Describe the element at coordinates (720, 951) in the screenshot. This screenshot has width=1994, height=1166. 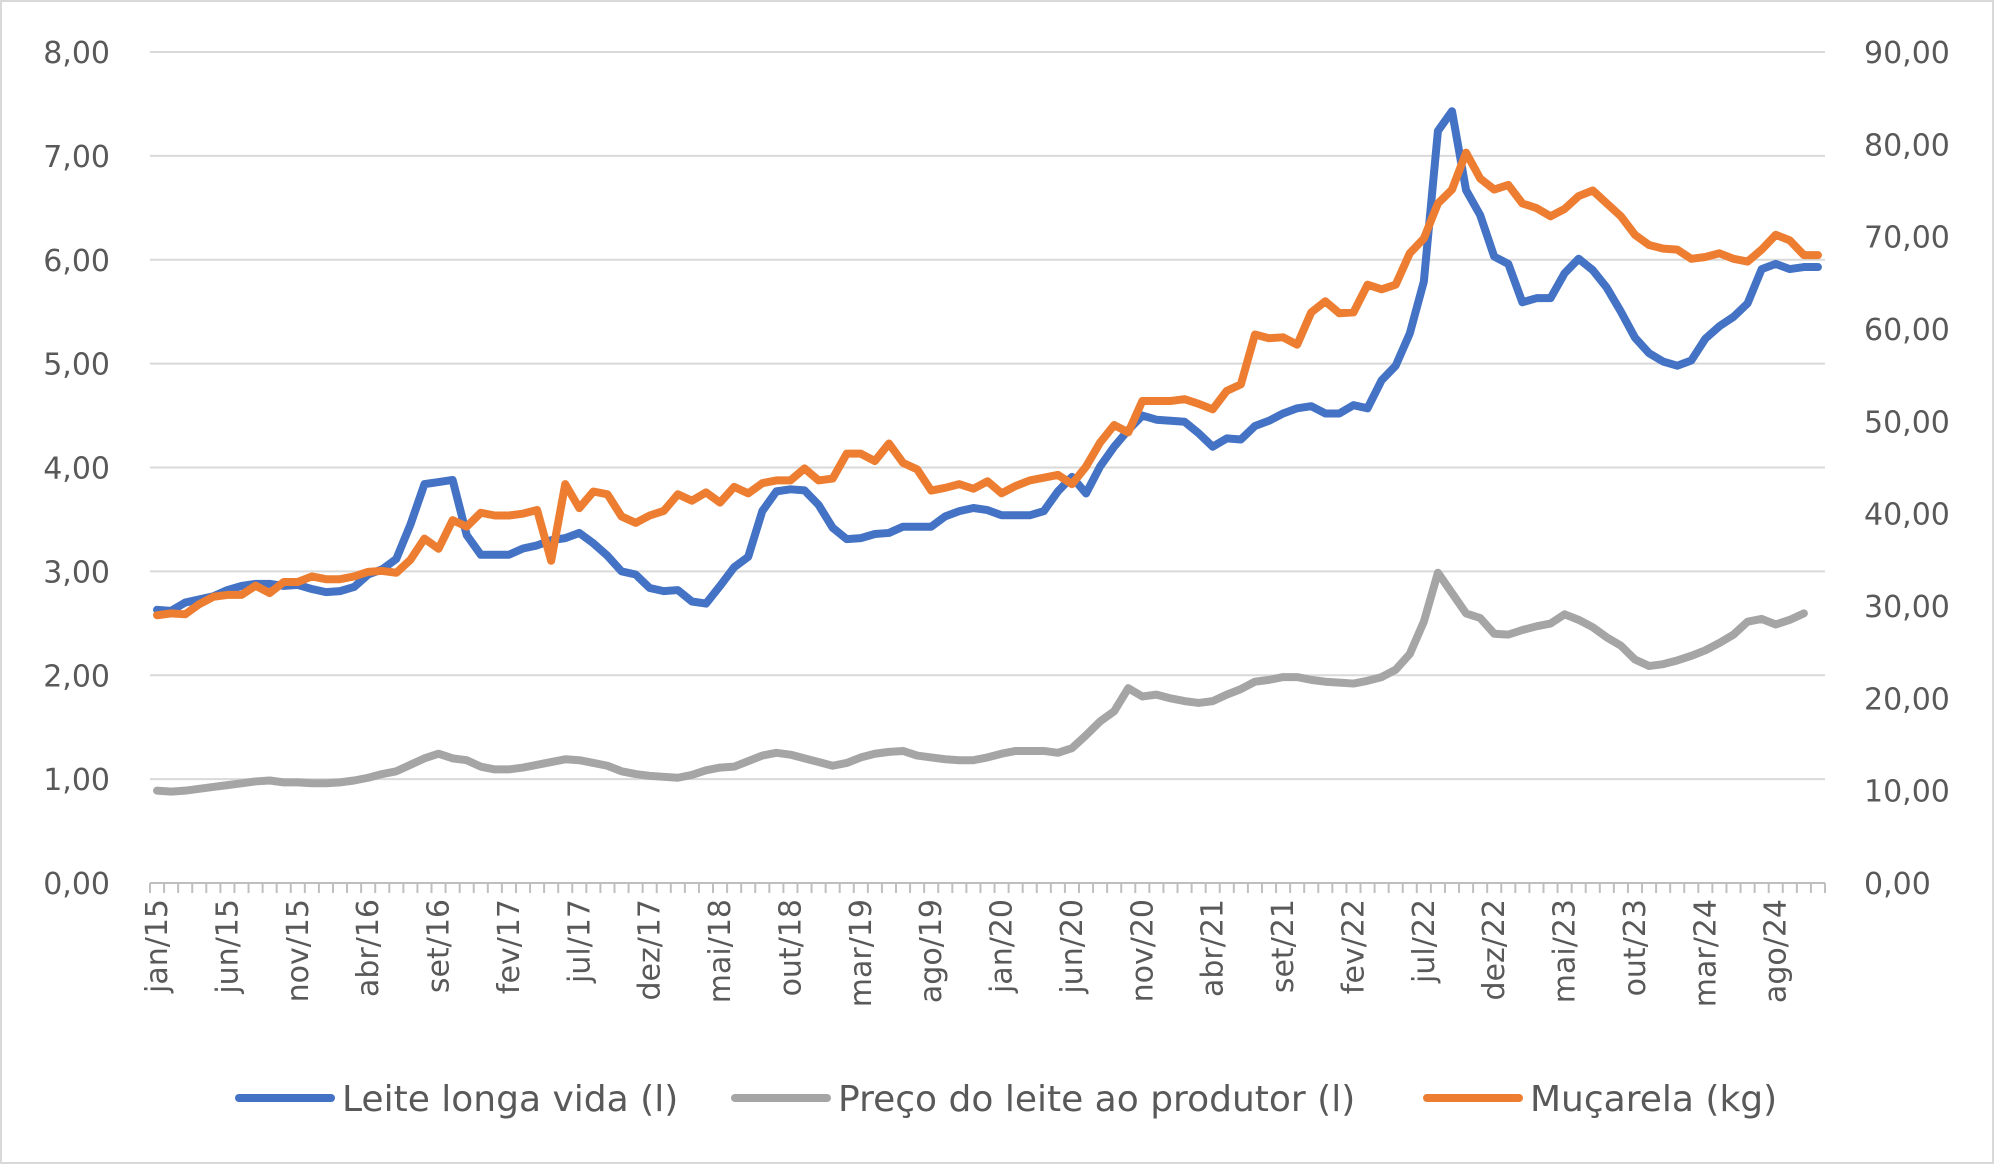
I see `x-axis-tick-label: mai/18` at that location.